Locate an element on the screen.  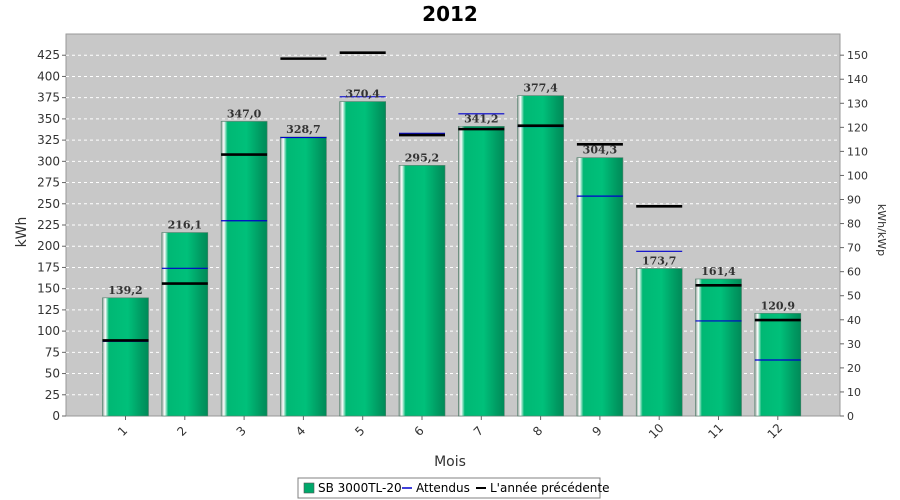
legend: SB 3000TL-20 Attendus L'année précédente is located at coordinates (453, 488).